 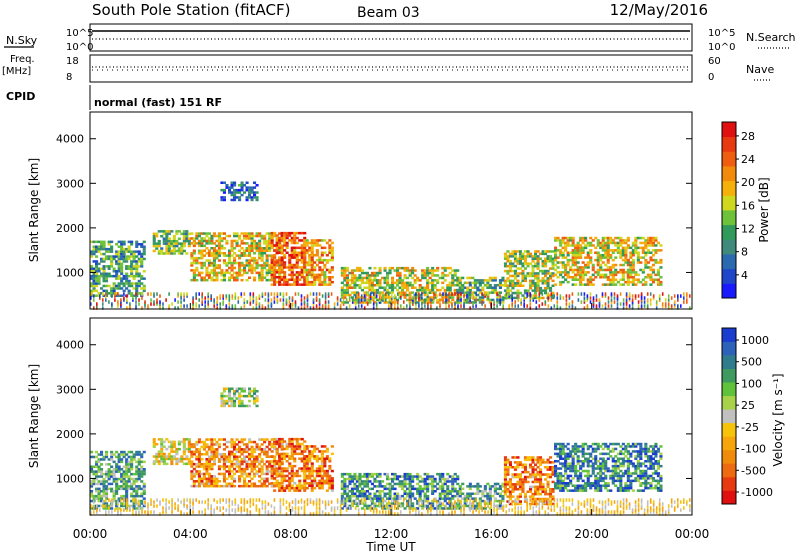 I want to click on date-title: 12/May/2016, so click(x=659, y=10).